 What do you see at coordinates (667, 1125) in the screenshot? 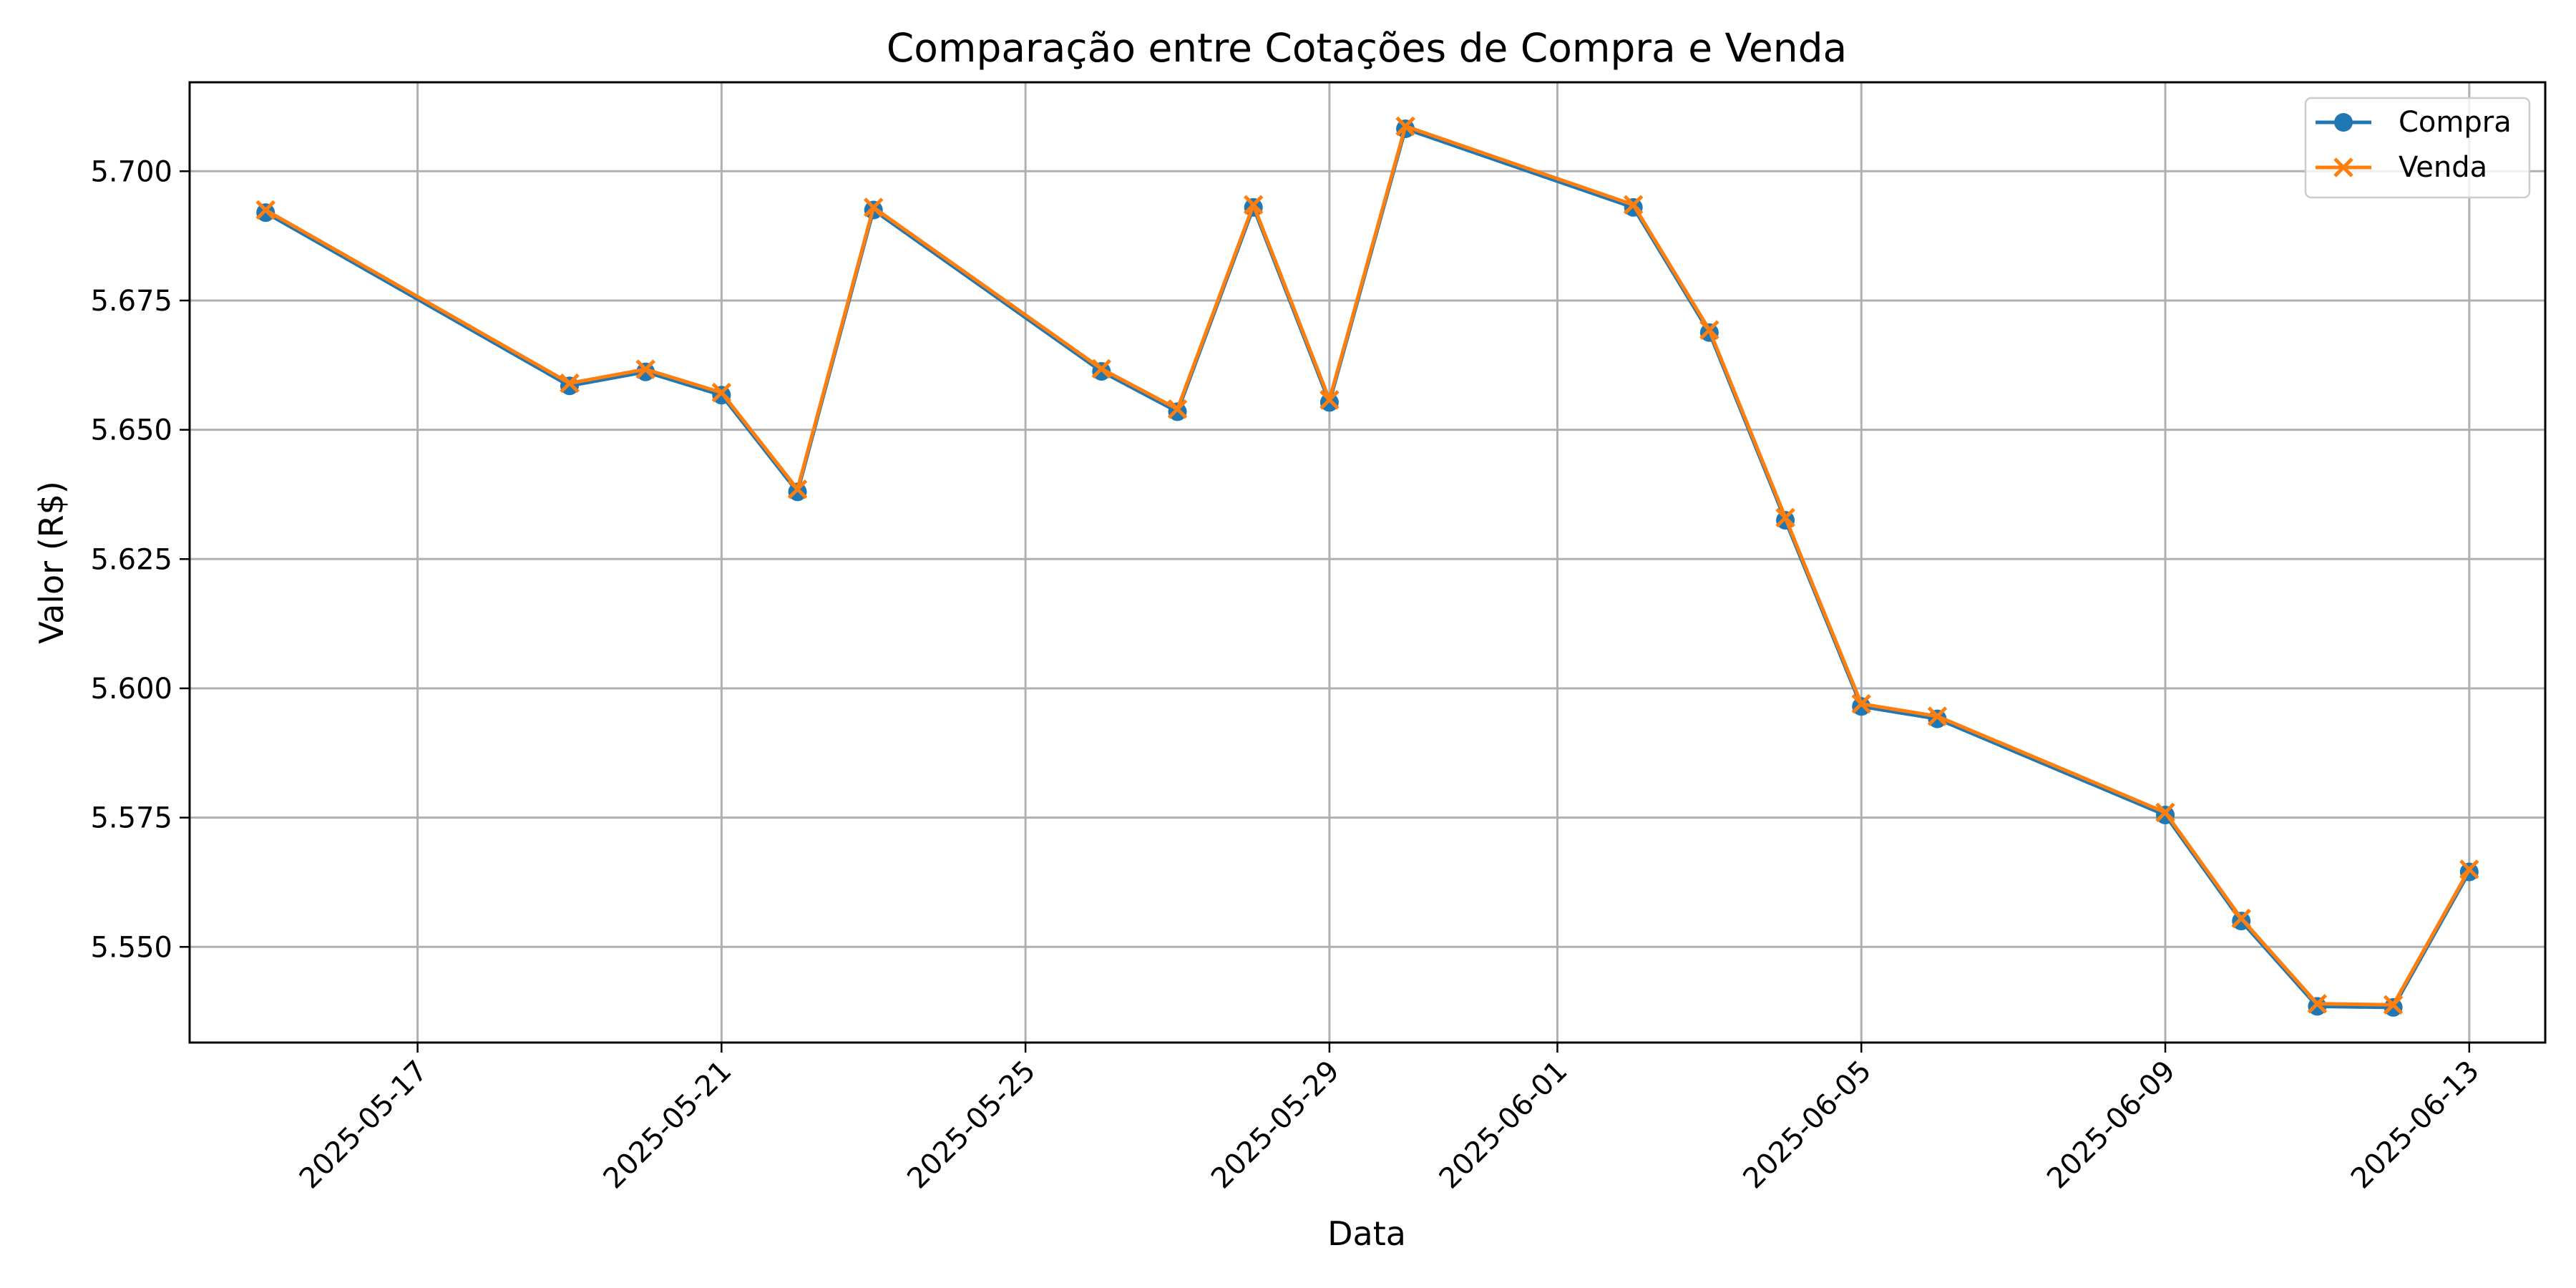
I see `x-tick-label: 2025-05-21` at bounding box center [667, 1125].